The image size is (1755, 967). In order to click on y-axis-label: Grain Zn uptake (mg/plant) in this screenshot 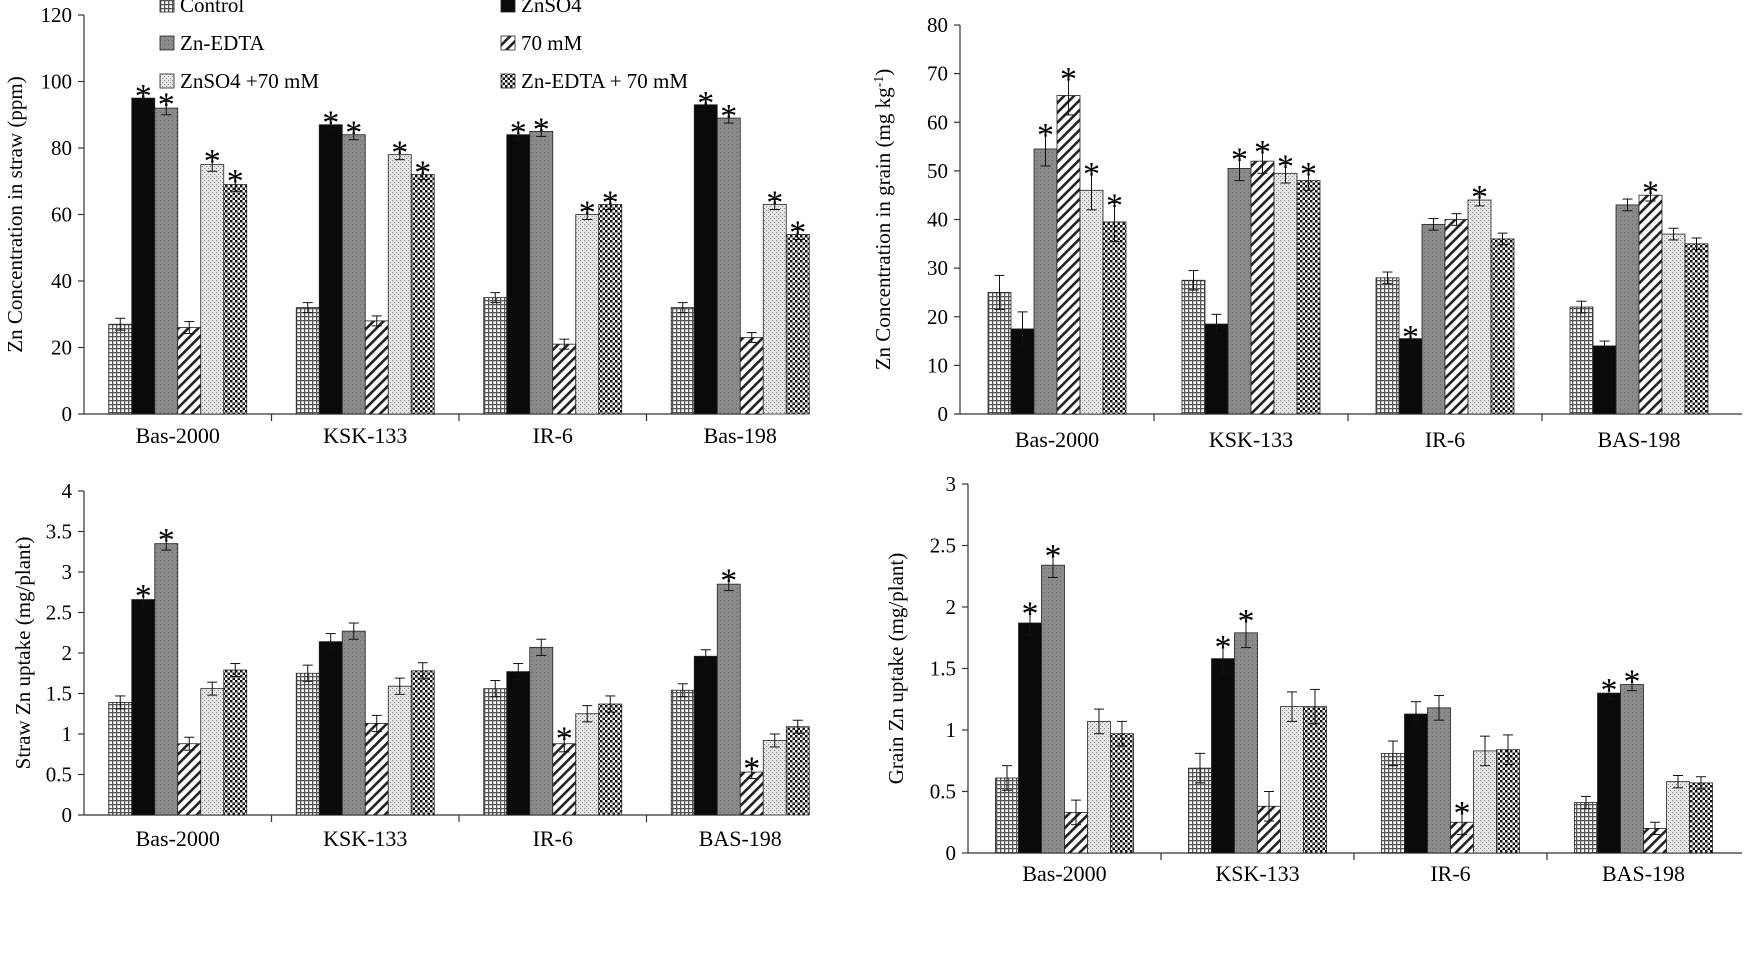, I will do `click(896, 669)`.